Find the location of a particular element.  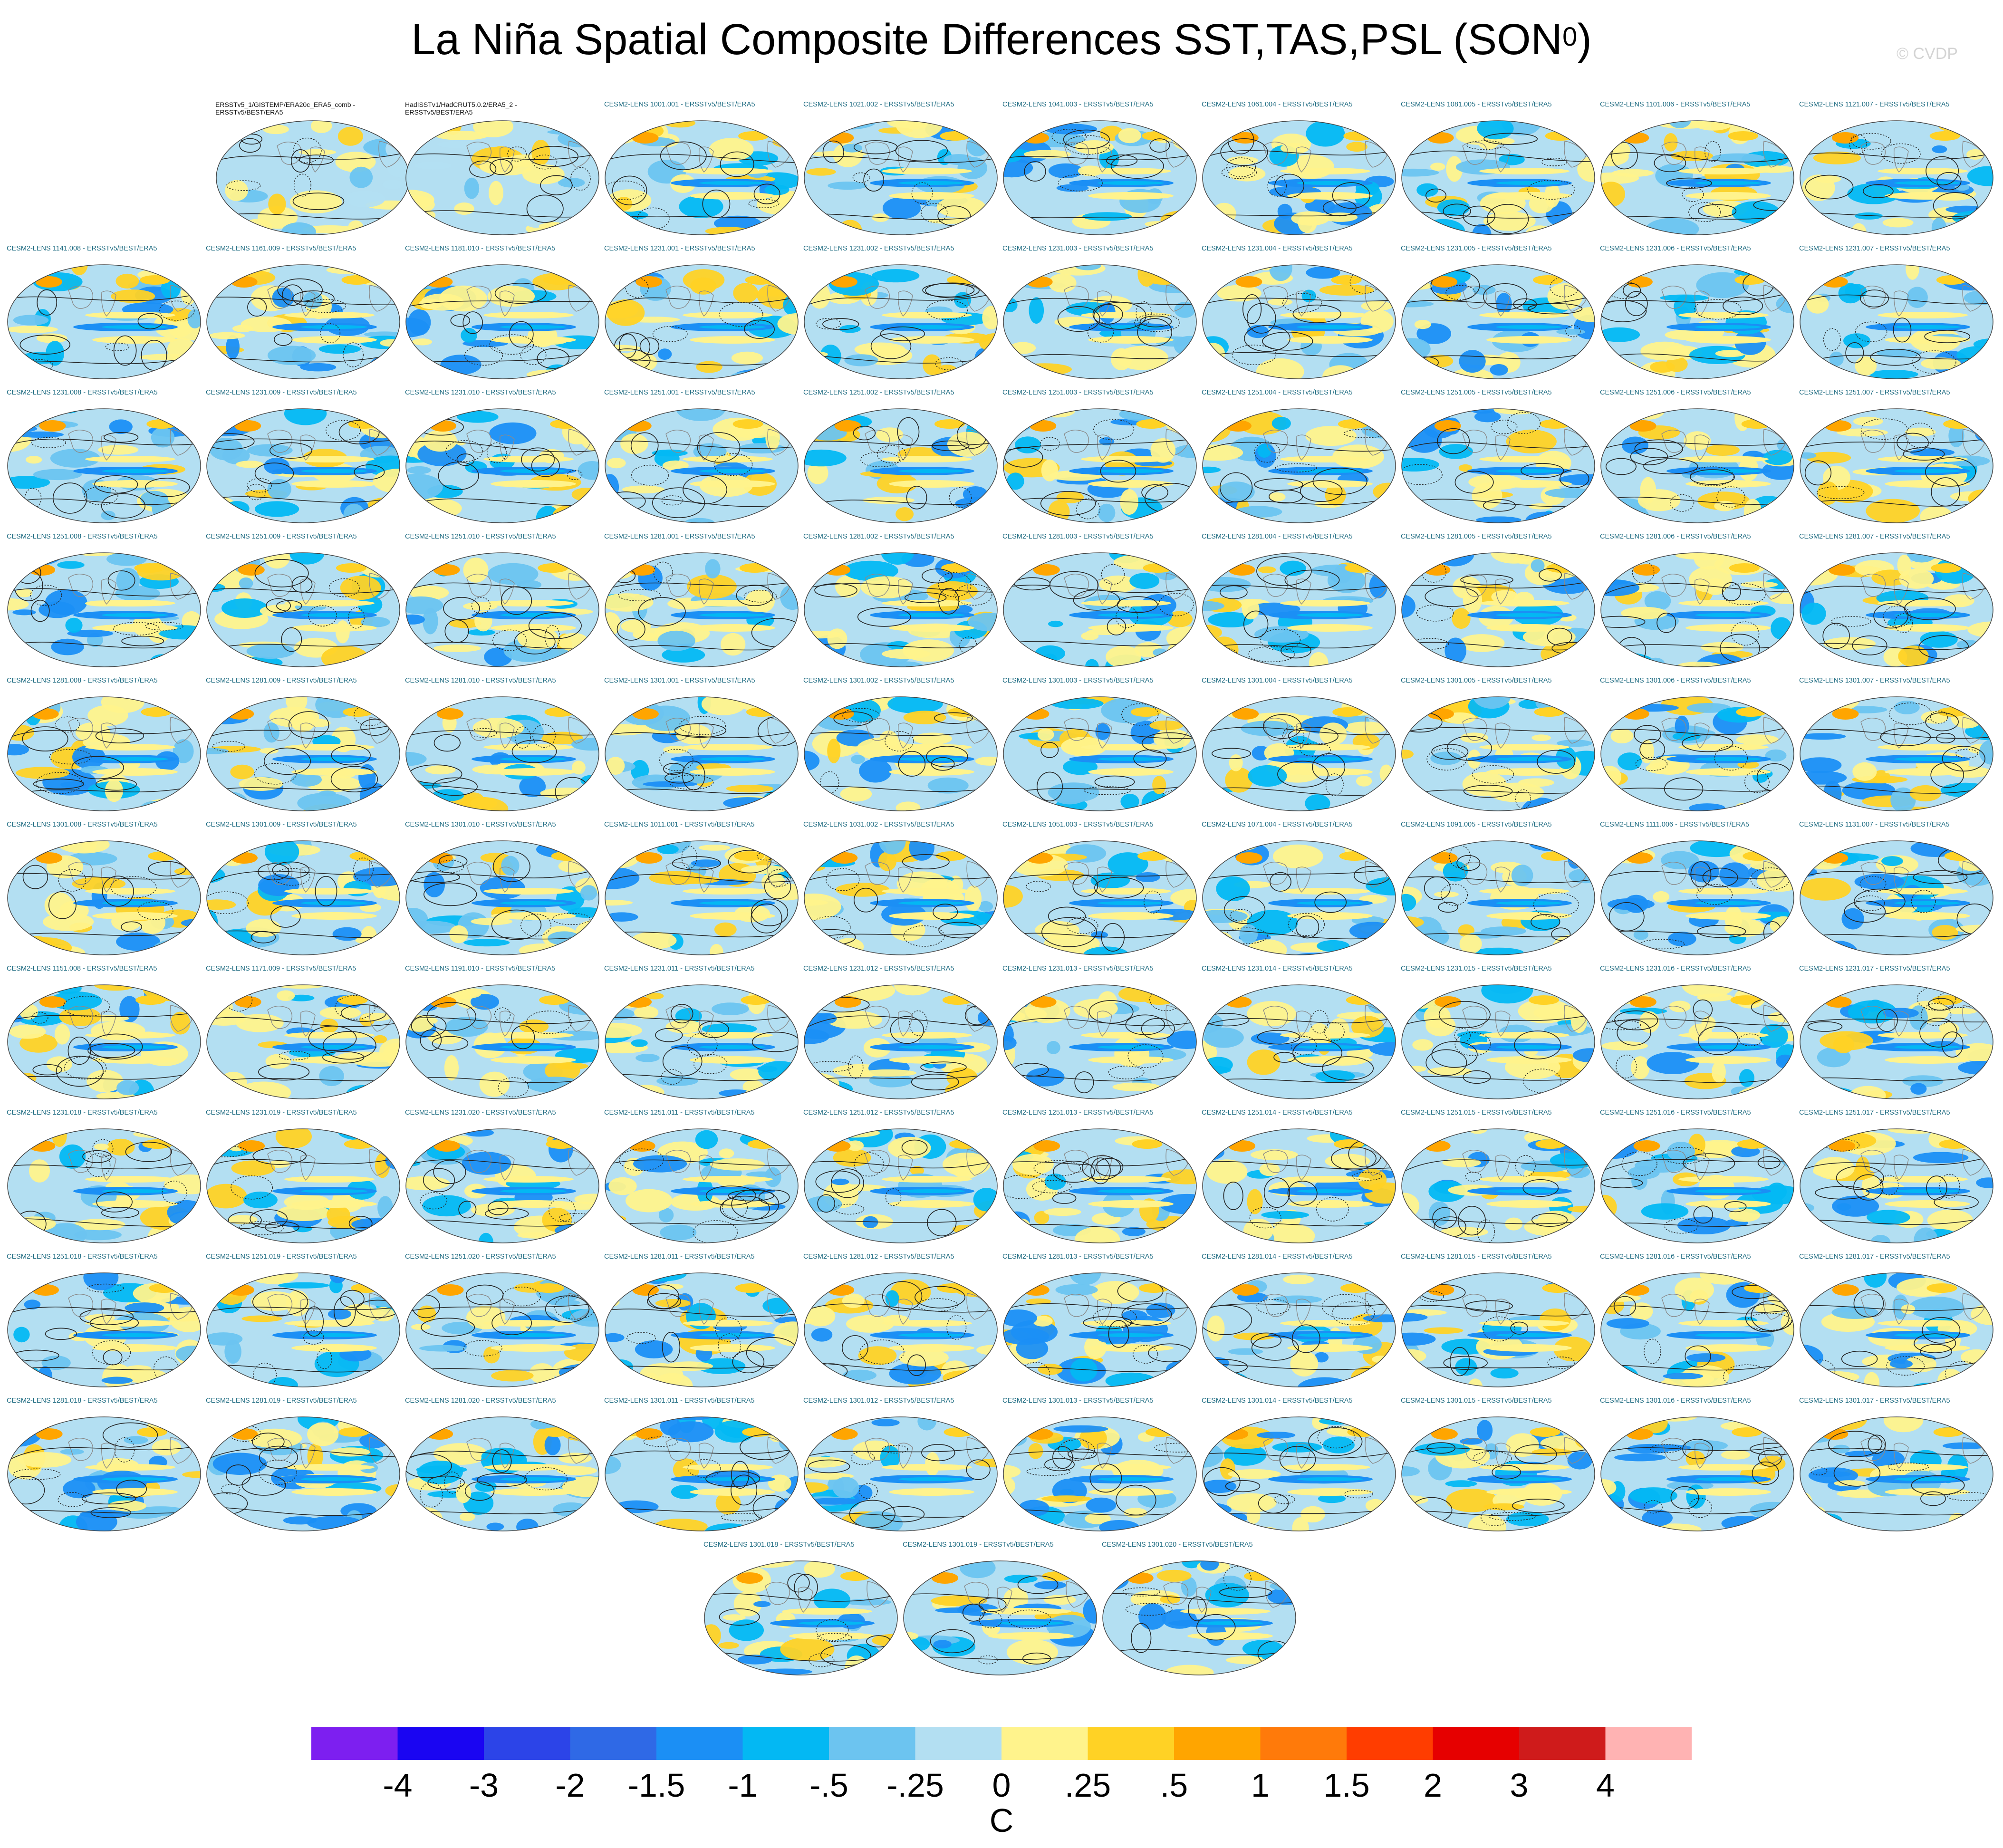

map-panel: CESM2-LENS 1251.006 - ERSSTv5/BEST/ERA5 is located at coordinates (1697, 456).